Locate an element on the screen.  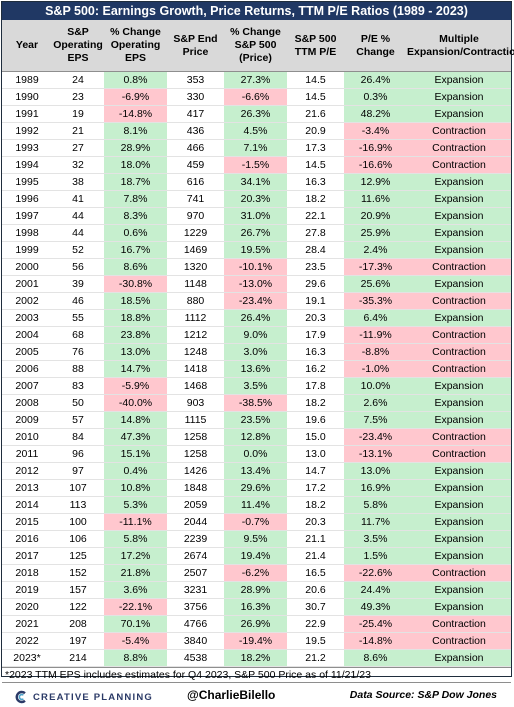
cell-eps: 106 is located at coordinates (78, 539).